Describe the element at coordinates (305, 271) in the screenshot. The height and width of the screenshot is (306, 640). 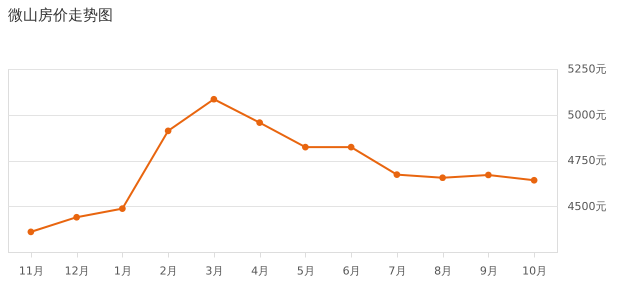
I see `x-tick-label: 5月` at that location.